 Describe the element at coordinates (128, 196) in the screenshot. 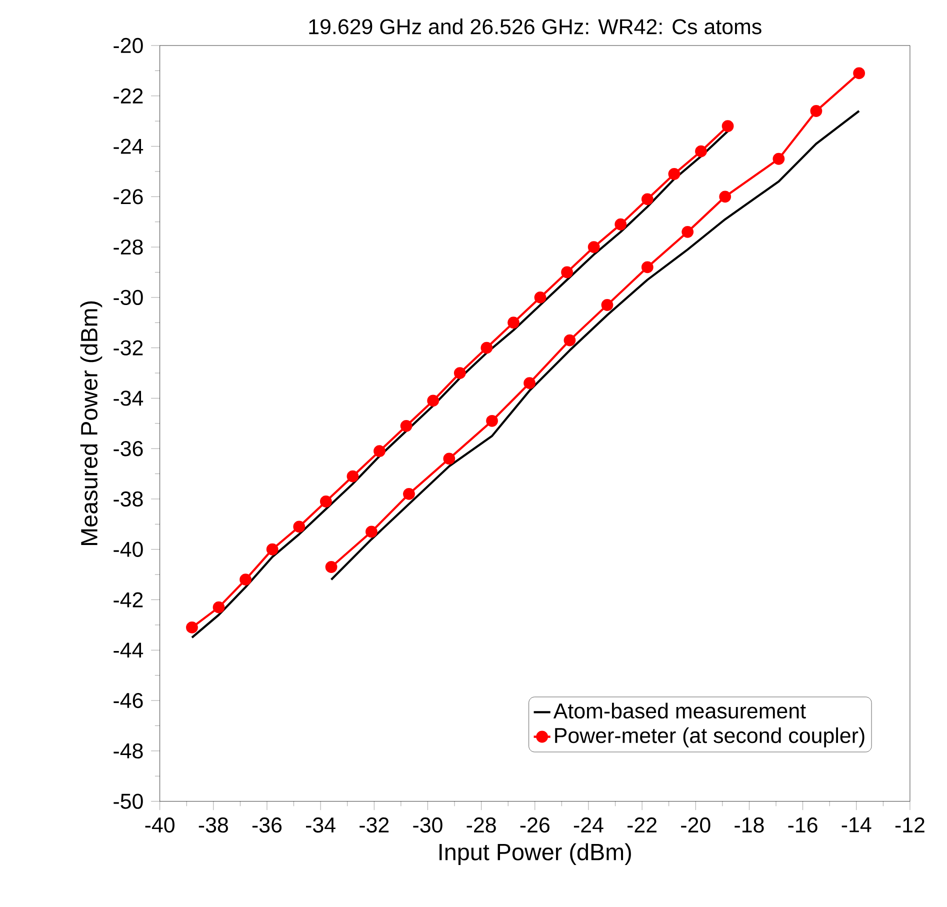

I see `y-tick-label: -26` at that location.